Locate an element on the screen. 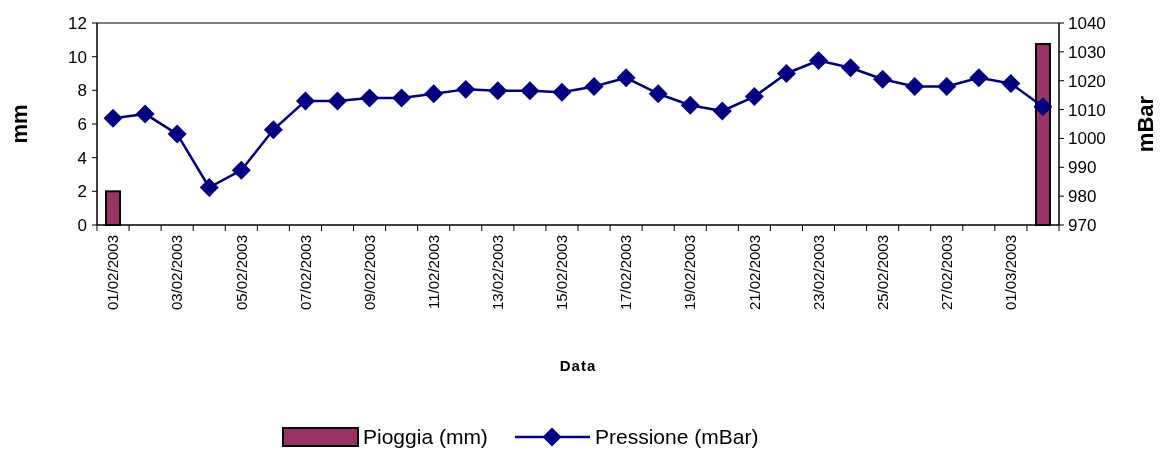 The image size is (1171, 450). y-tick-label: 2 is located at coordinates (82, 192).